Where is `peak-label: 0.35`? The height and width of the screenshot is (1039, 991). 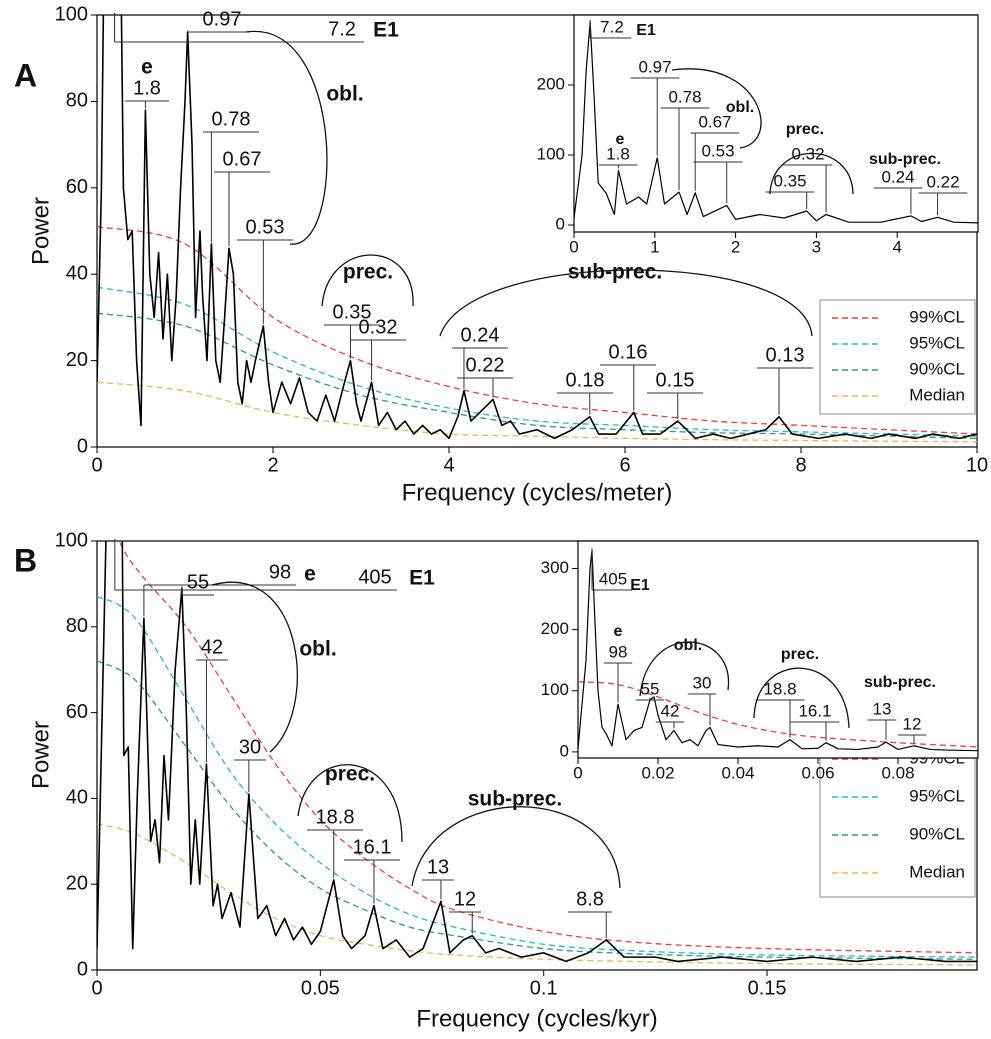 peak-label: 0.35 is located at coordinates (789, 180).